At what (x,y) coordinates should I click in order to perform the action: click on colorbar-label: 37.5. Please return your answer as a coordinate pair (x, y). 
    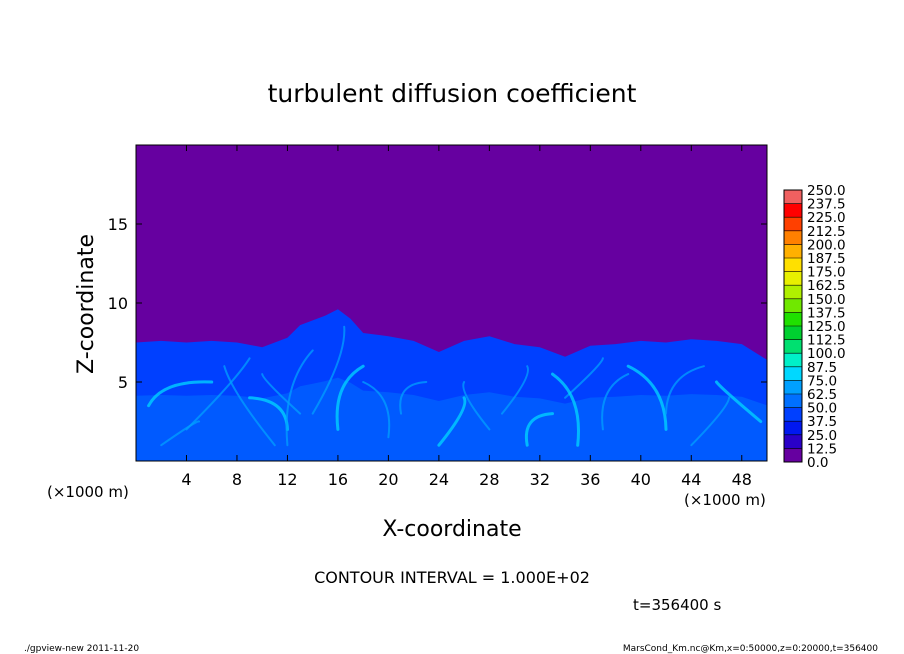
    Looking at the image, I should click on (822, 422).